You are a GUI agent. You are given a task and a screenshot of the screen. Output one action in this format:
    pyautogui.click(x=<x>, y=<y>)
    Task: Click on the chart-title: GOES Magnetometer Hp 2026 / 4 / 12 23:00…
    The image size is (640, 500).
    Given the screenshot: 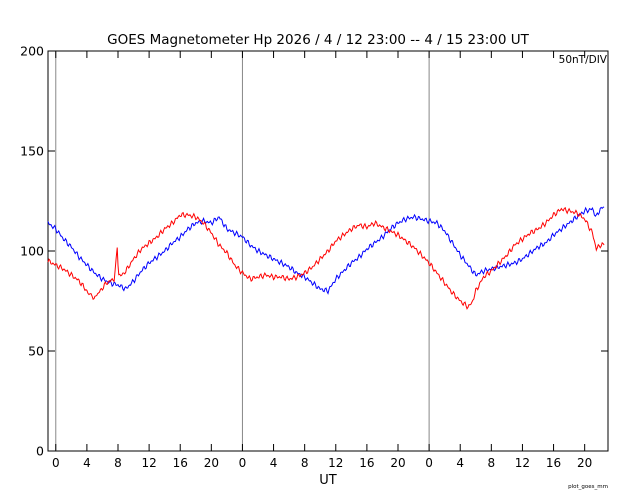 What is the action you would take?
    pyautogui.click(x=318, y=40)
    